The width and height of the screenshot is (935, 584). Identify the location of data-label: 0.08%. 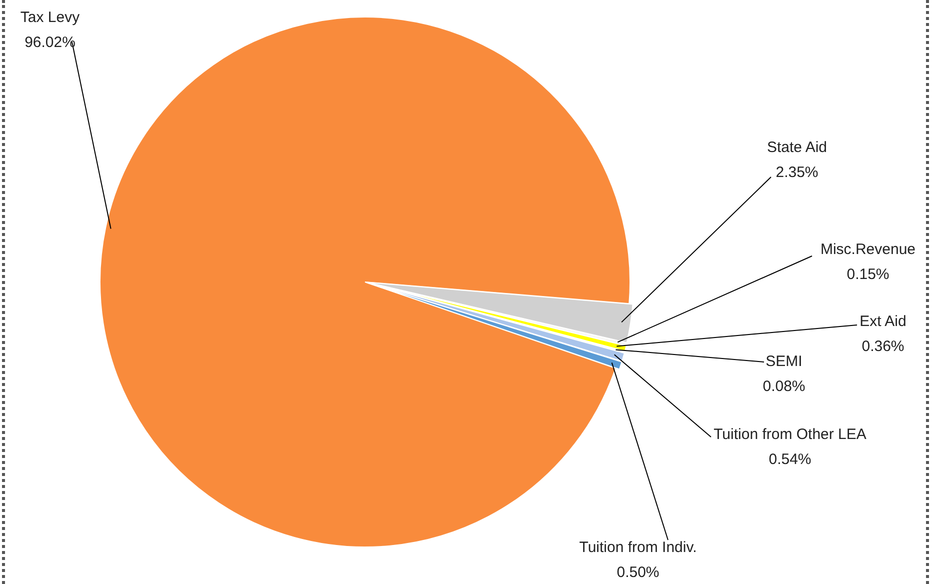
(784, 387).